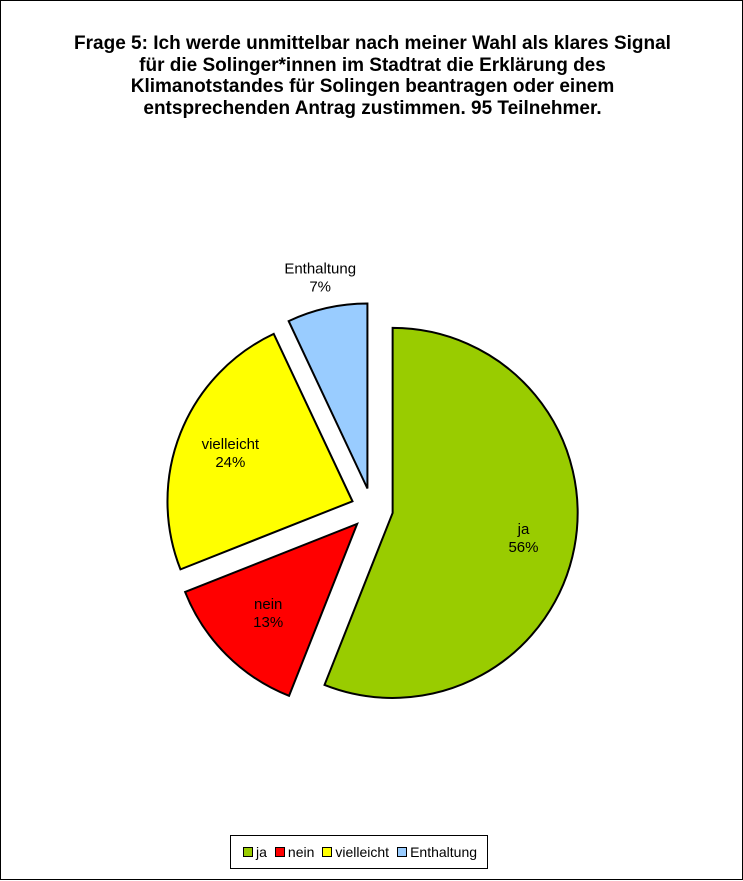 Image resolution: width=743 pixels, height=881 pixels. What do you see at coordinates (255, 852) in the screenshot?
I see `legend-item-ja: ja` at bounding box center [255, 852].